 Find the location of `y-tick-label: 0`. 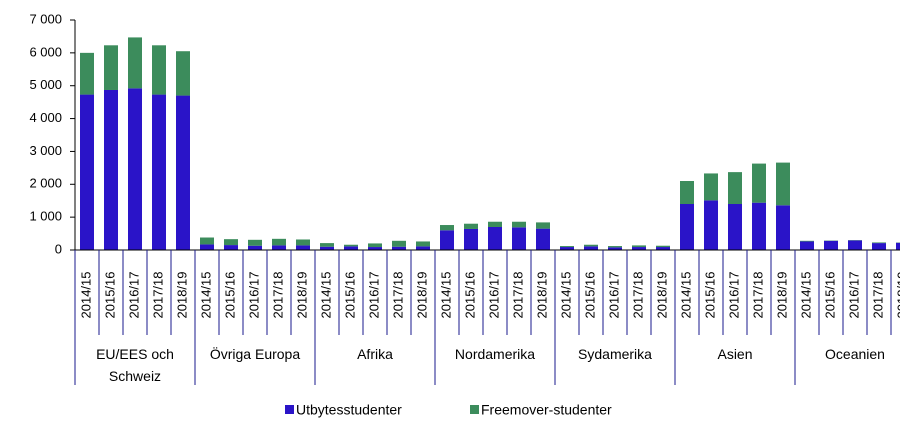

y-tick-label: 0 is located at coordinates (58, 248).